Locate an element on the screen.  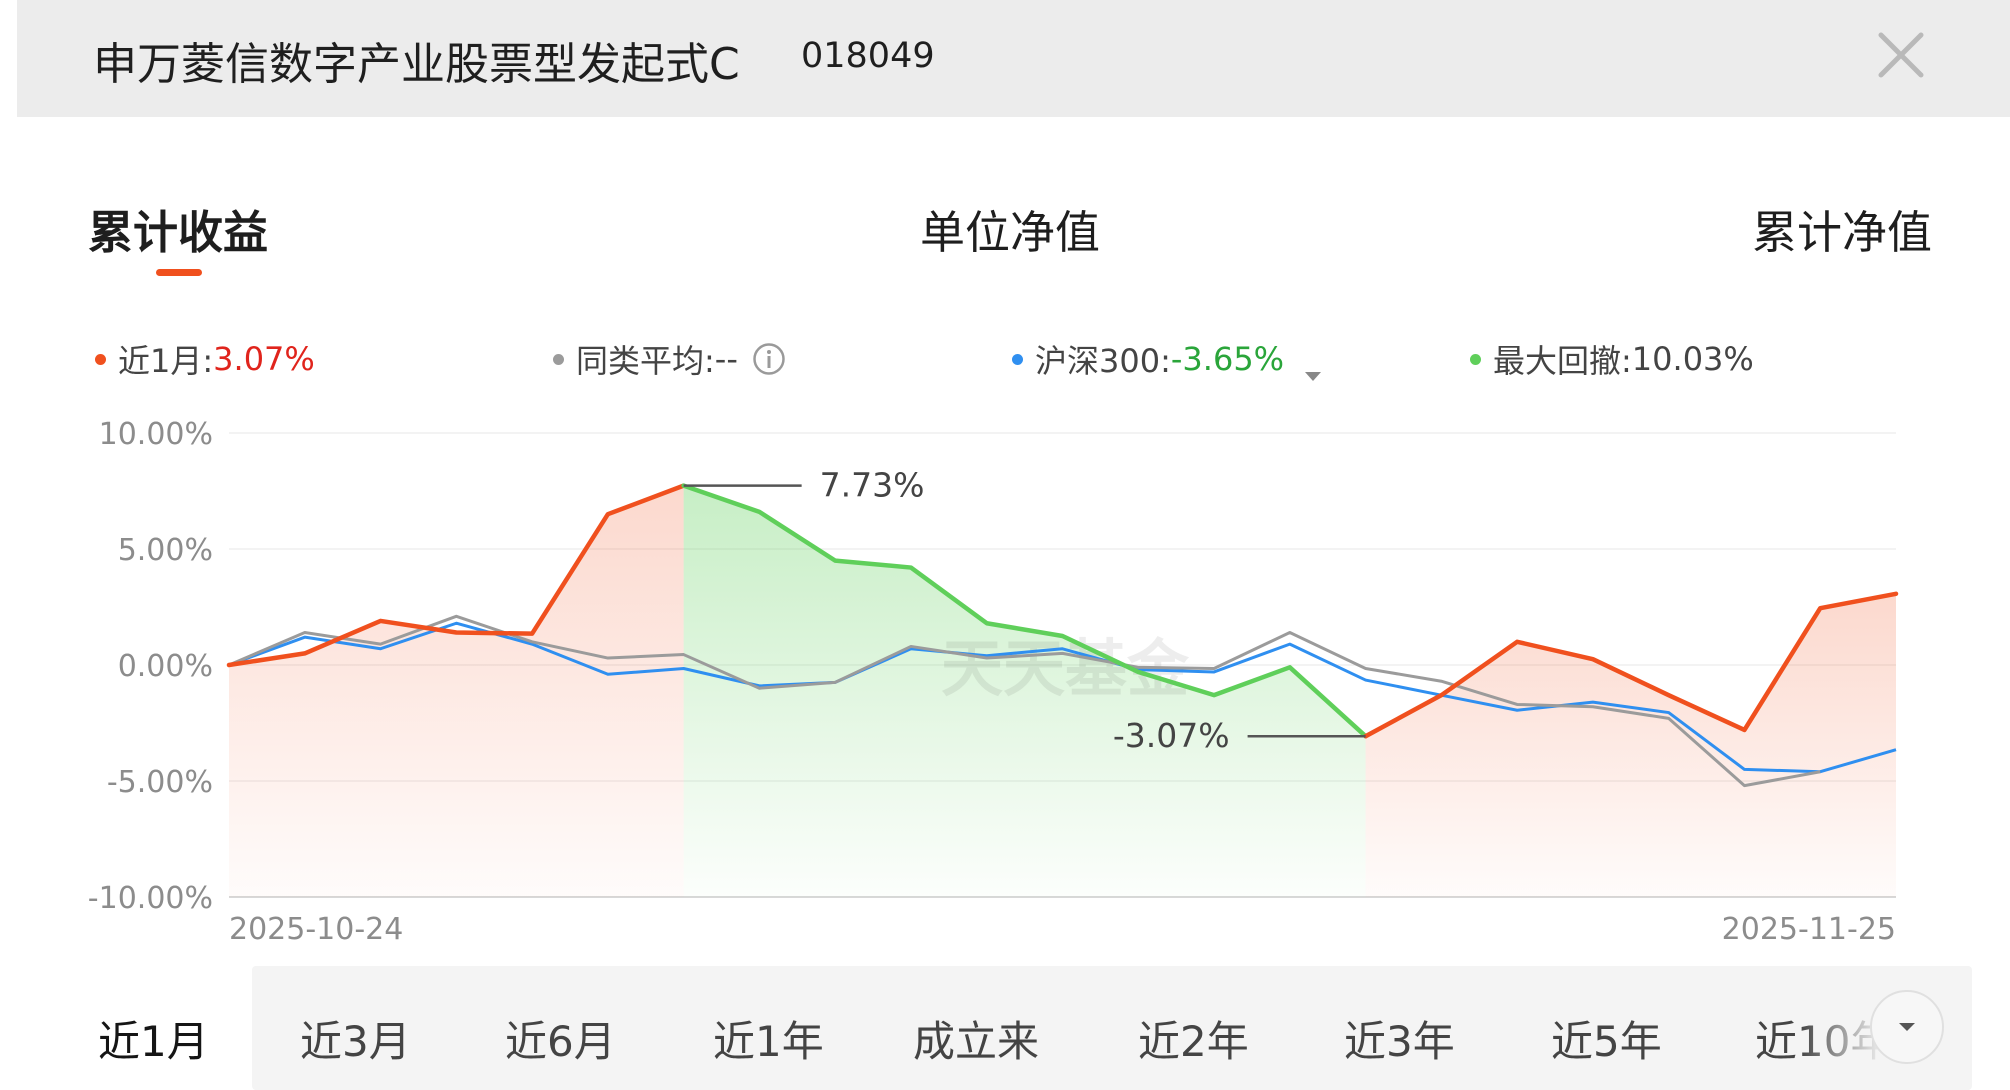
y-tick-label: -5.00% is located at coordinates (160, 782).